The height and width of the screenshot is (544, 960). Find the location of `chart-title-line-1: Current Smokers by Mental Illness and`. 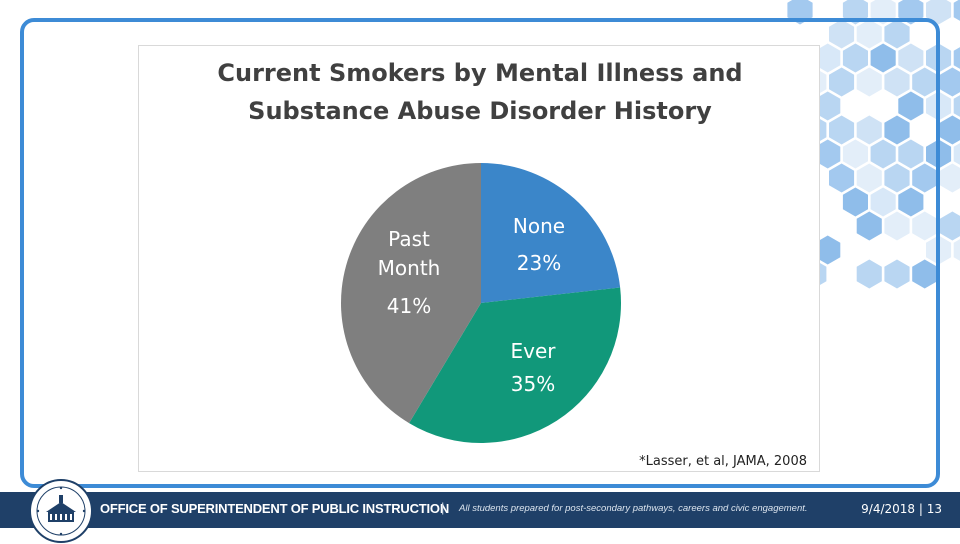

chart-title-line-1: Current Smokers by Mental Illness and is located at coordinates (480, 73).